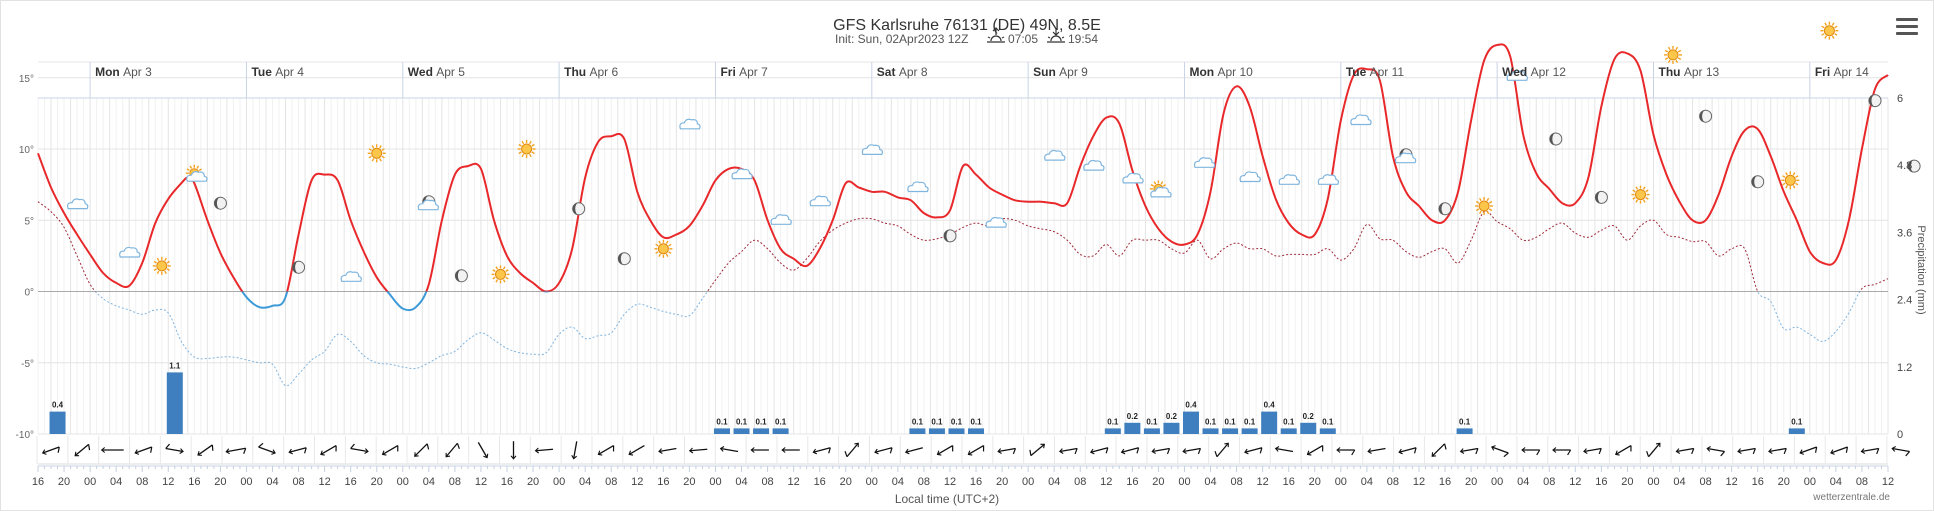 The image size is (1934, 511). Describe the element at coordinates (1904, 301) in the screenshot. I see `y2-tick-label: 2.4` at that location.